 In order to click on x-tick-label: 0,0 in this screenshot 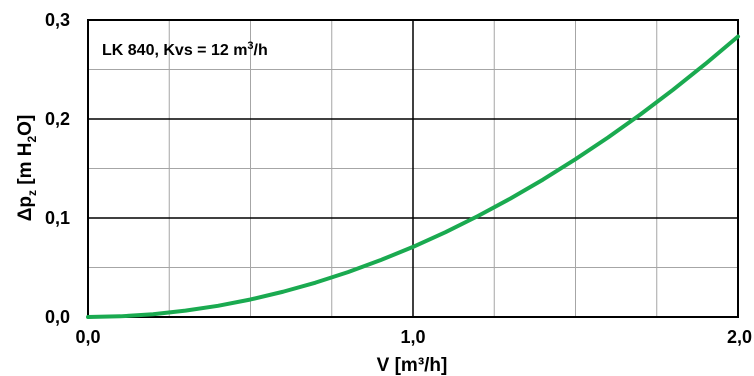, I will do `click(87, 337)`.